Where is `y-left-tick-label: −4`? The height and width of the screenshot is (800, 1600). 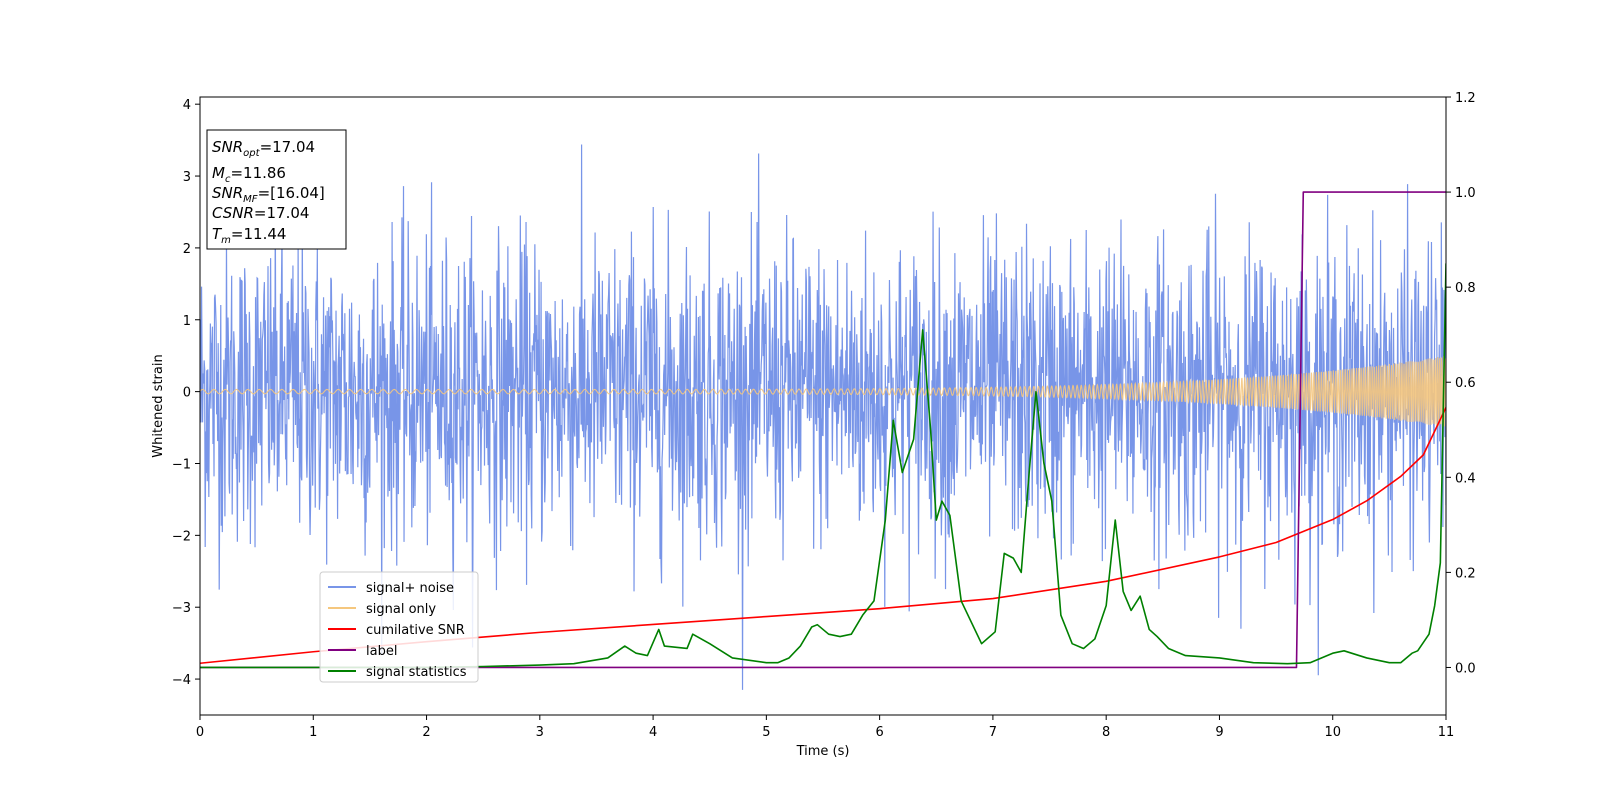 y-left-tick-label: −4 is located at coordinates (181, 680).